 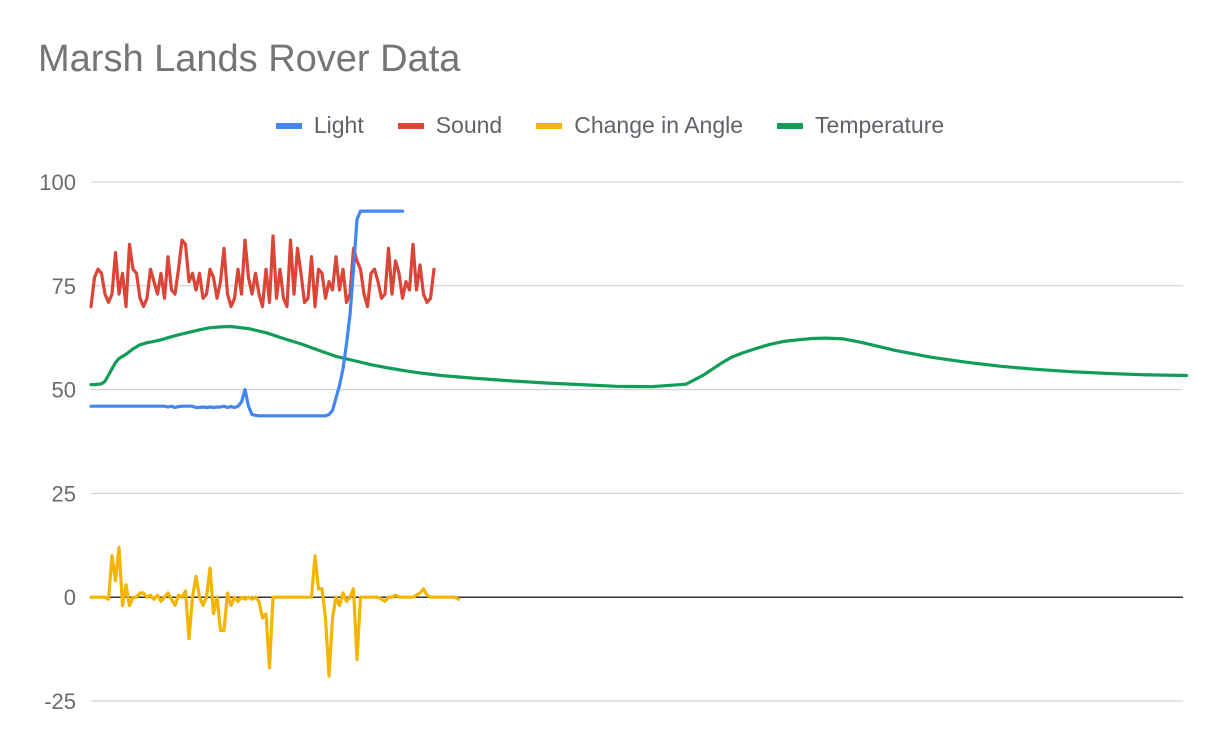 What do you see at coordinates (469, 125) in the screenshot?
I see `legend-label: Sound` at bounding box center [469, 125].